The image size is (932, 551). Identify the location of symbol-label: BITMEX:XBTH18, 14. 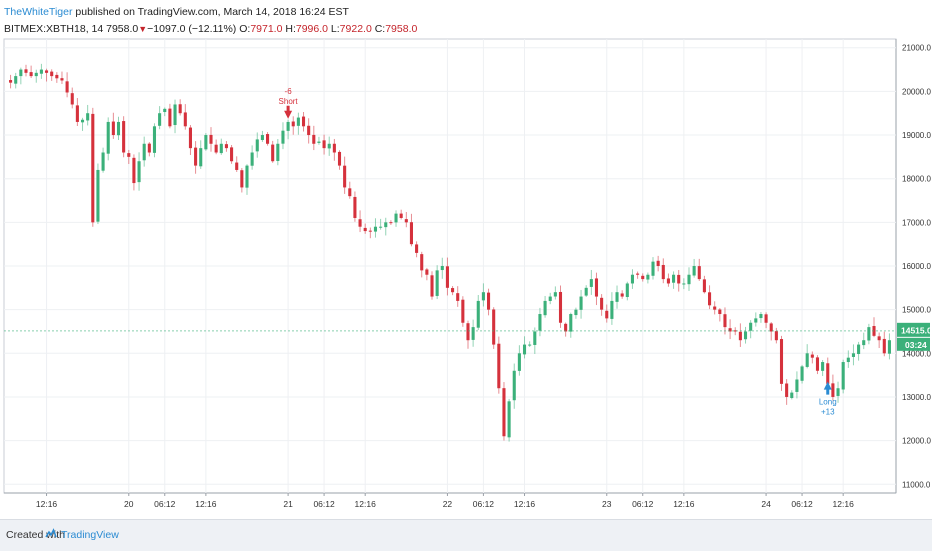
(54, 29).